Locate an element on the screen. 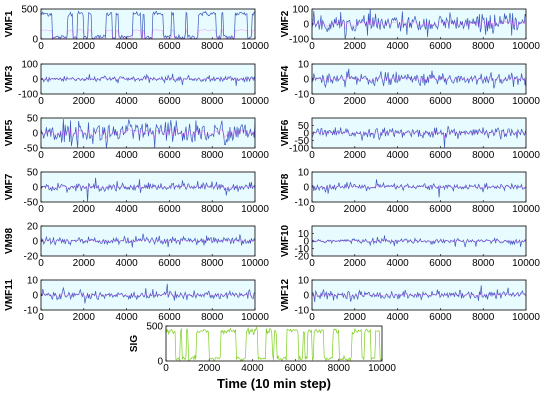  y-axis-label: VMF4 is located at coordinates (285, 78).